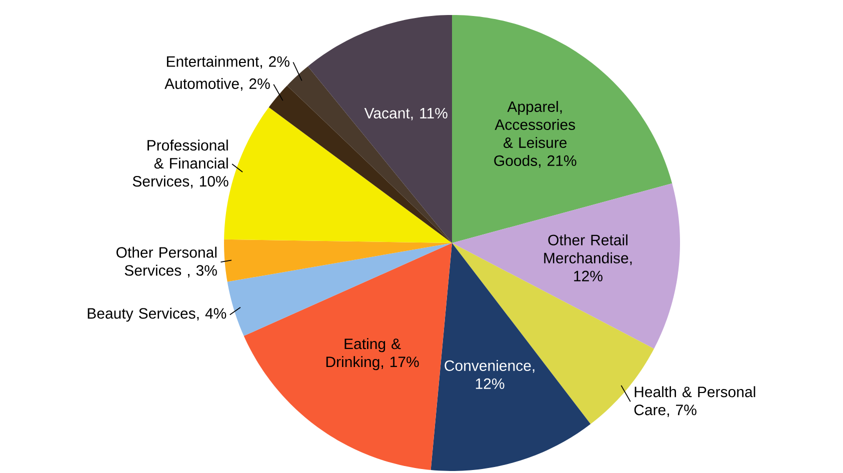 This screenshot has height=473, width=843. What do you see at coordinates (157, 315) in the screenshot?
I see `slice-label: Beauty Services, 4%` at bounding box center [157, 315].